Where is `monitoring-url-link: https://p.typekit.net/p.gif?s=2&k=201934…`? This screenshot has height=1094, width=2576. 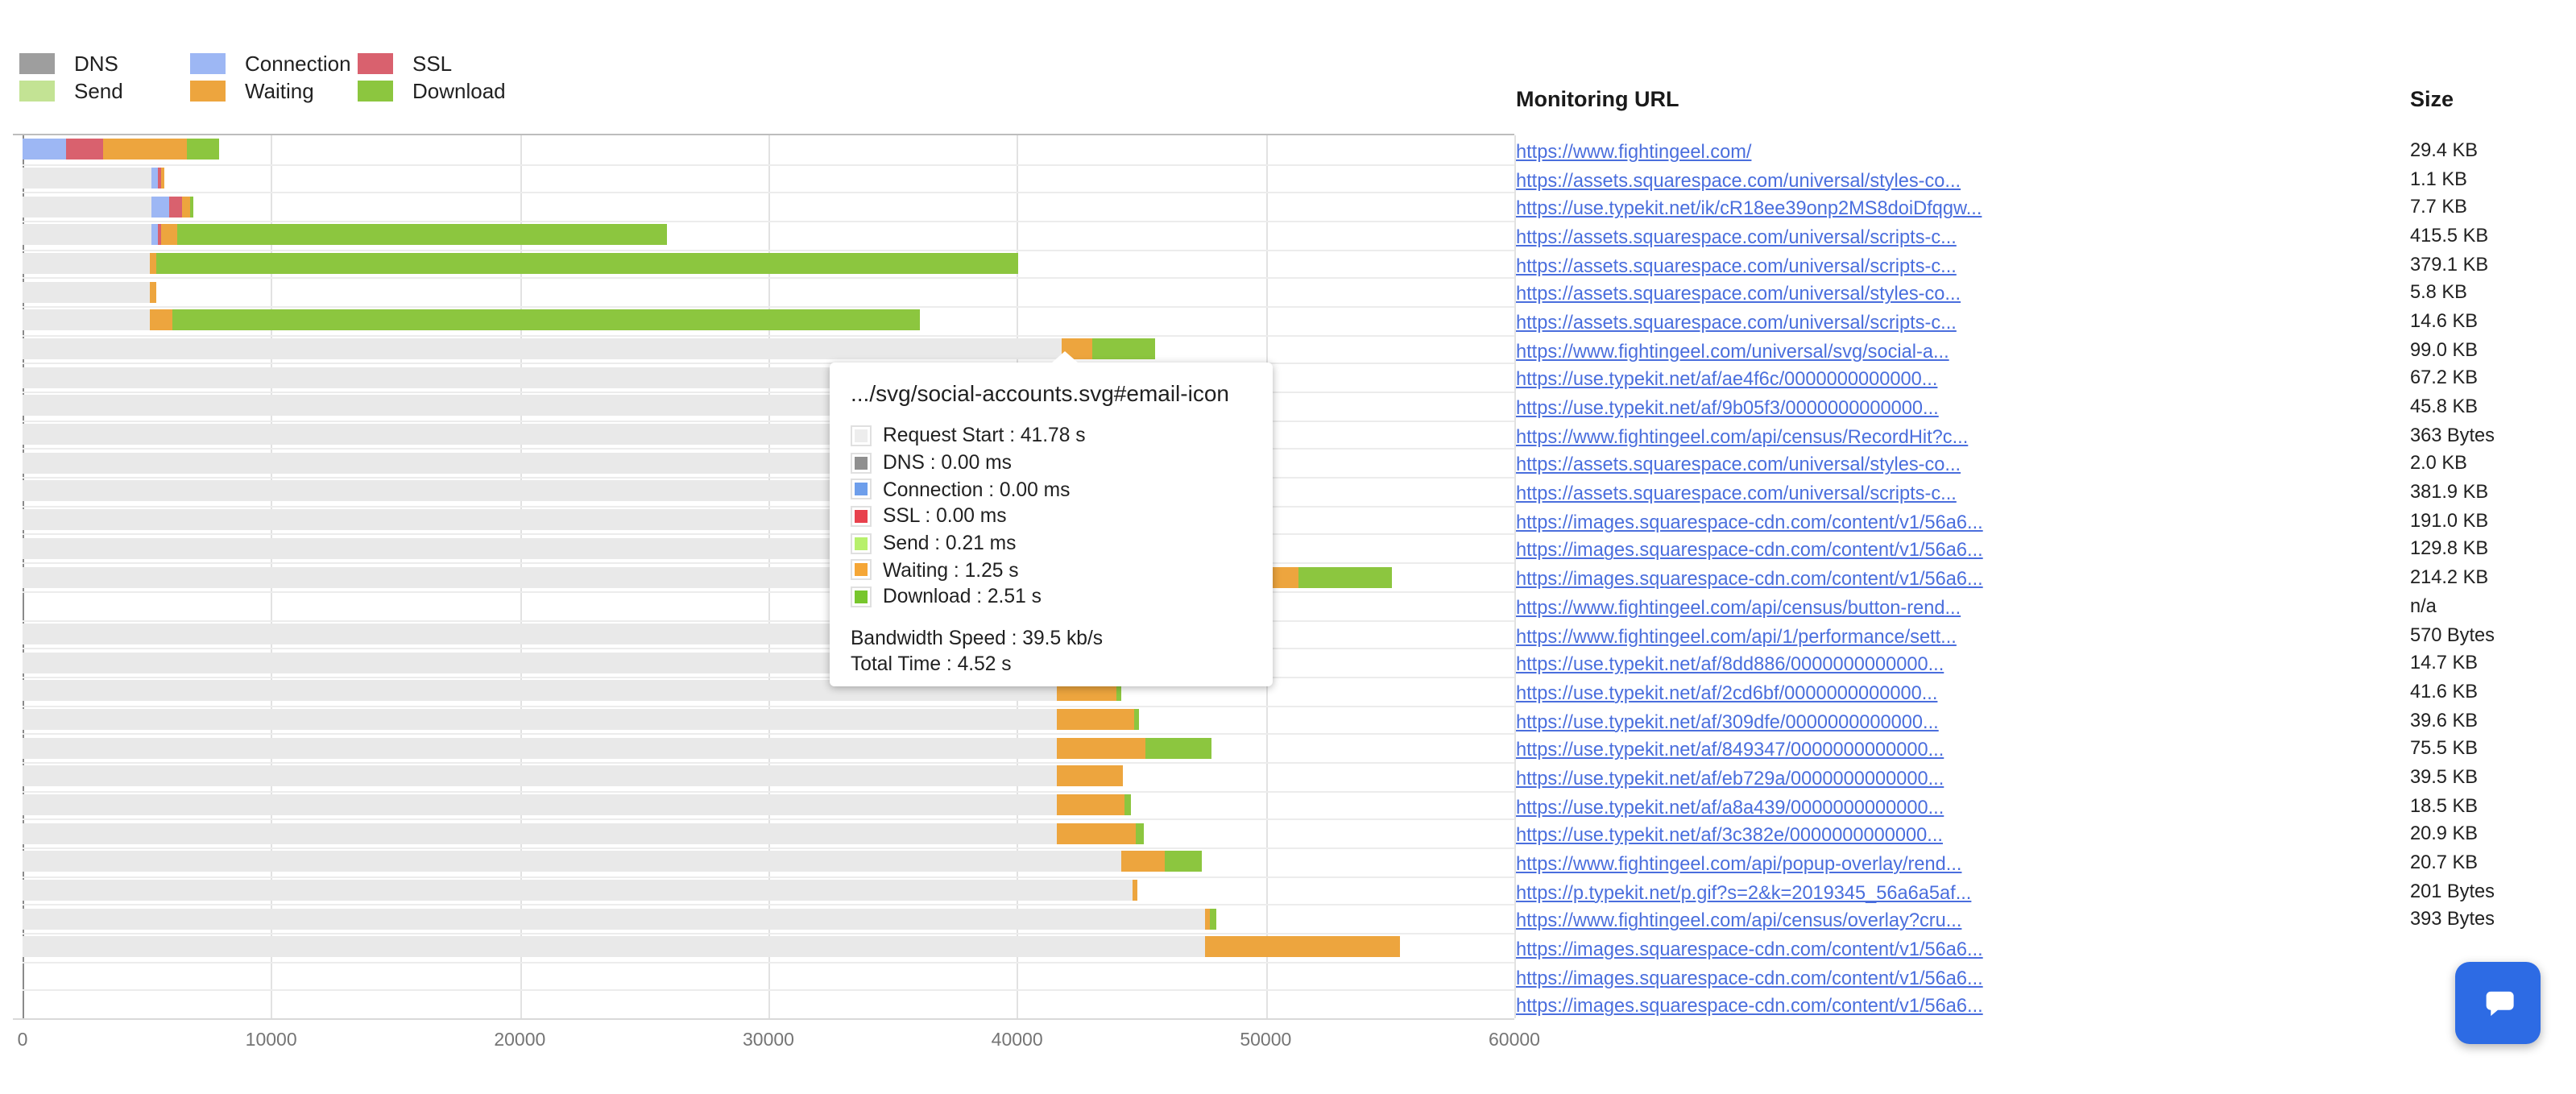
monitoring-url-link: https://p.typekit.net/p.gif?s=2&k=201934… is located at coordinates (1744, 892).